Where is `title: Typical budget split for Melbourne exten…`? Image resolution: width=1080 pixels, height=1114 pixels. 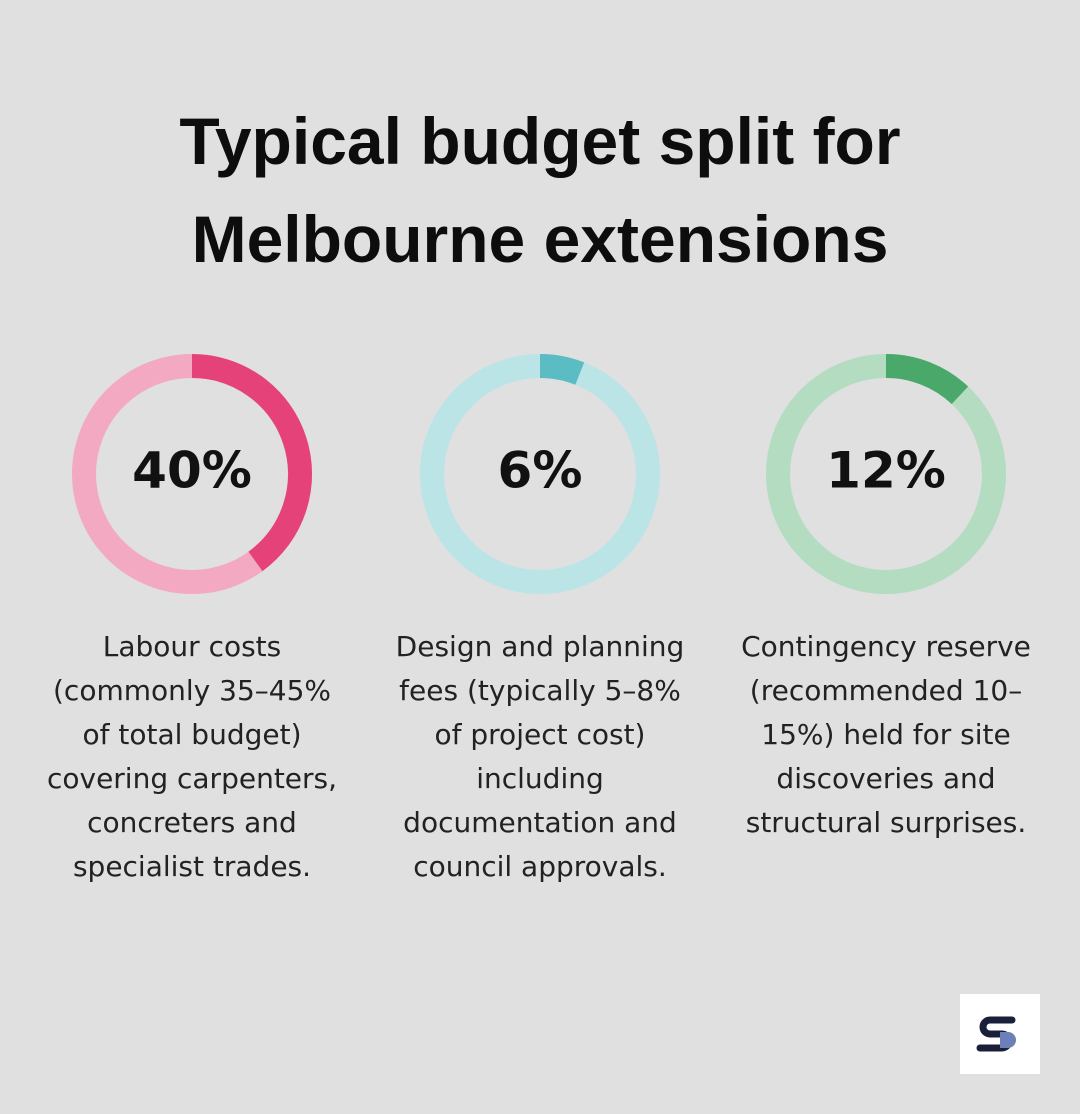
title: Typical budget split for Melbourne exten… is located at coordinates (540, 190).